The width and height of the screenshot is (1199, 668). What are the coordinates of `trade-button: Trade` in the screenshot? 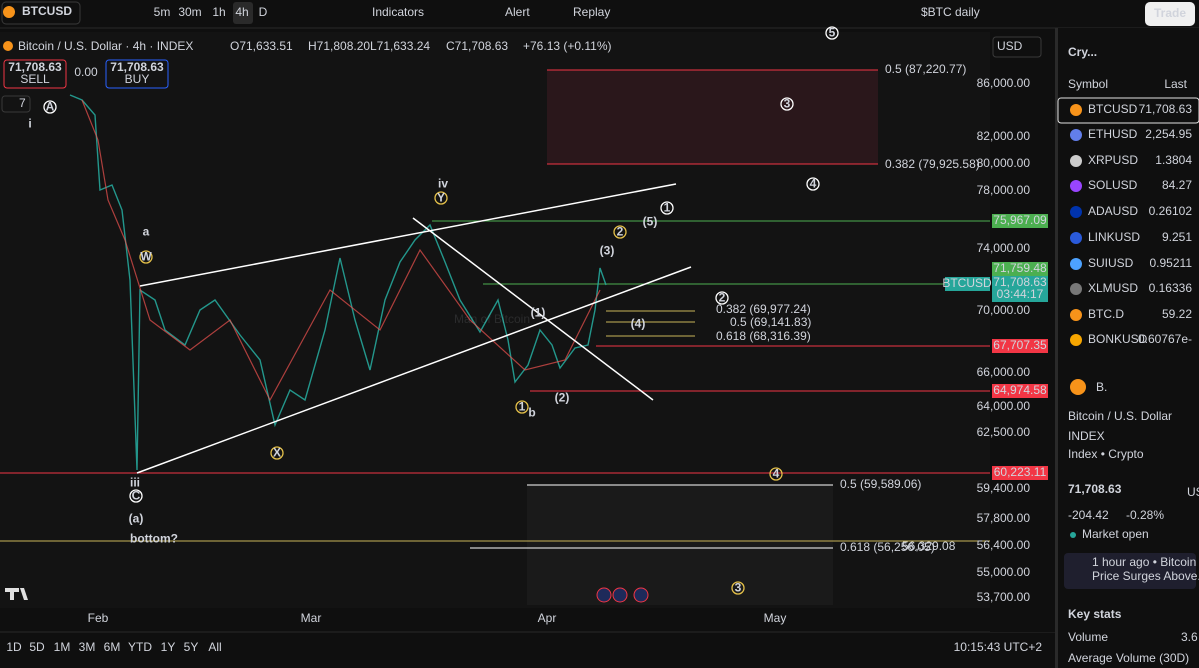 It's located at (1170, 13).